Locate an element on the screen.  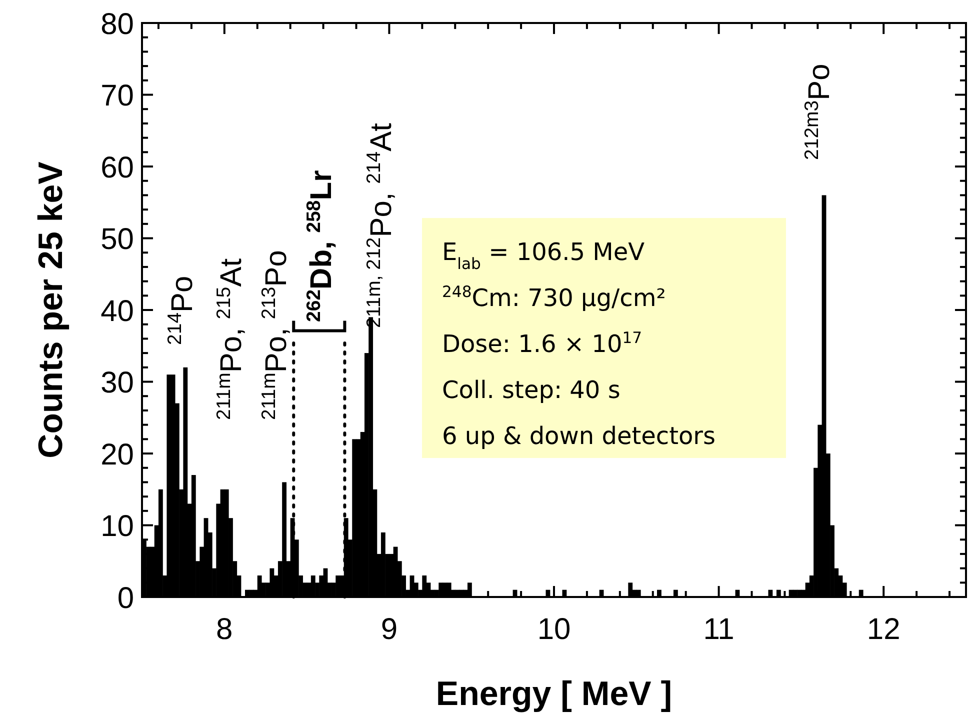
x-tick-label: 9 is located at coordinates (389, 629).